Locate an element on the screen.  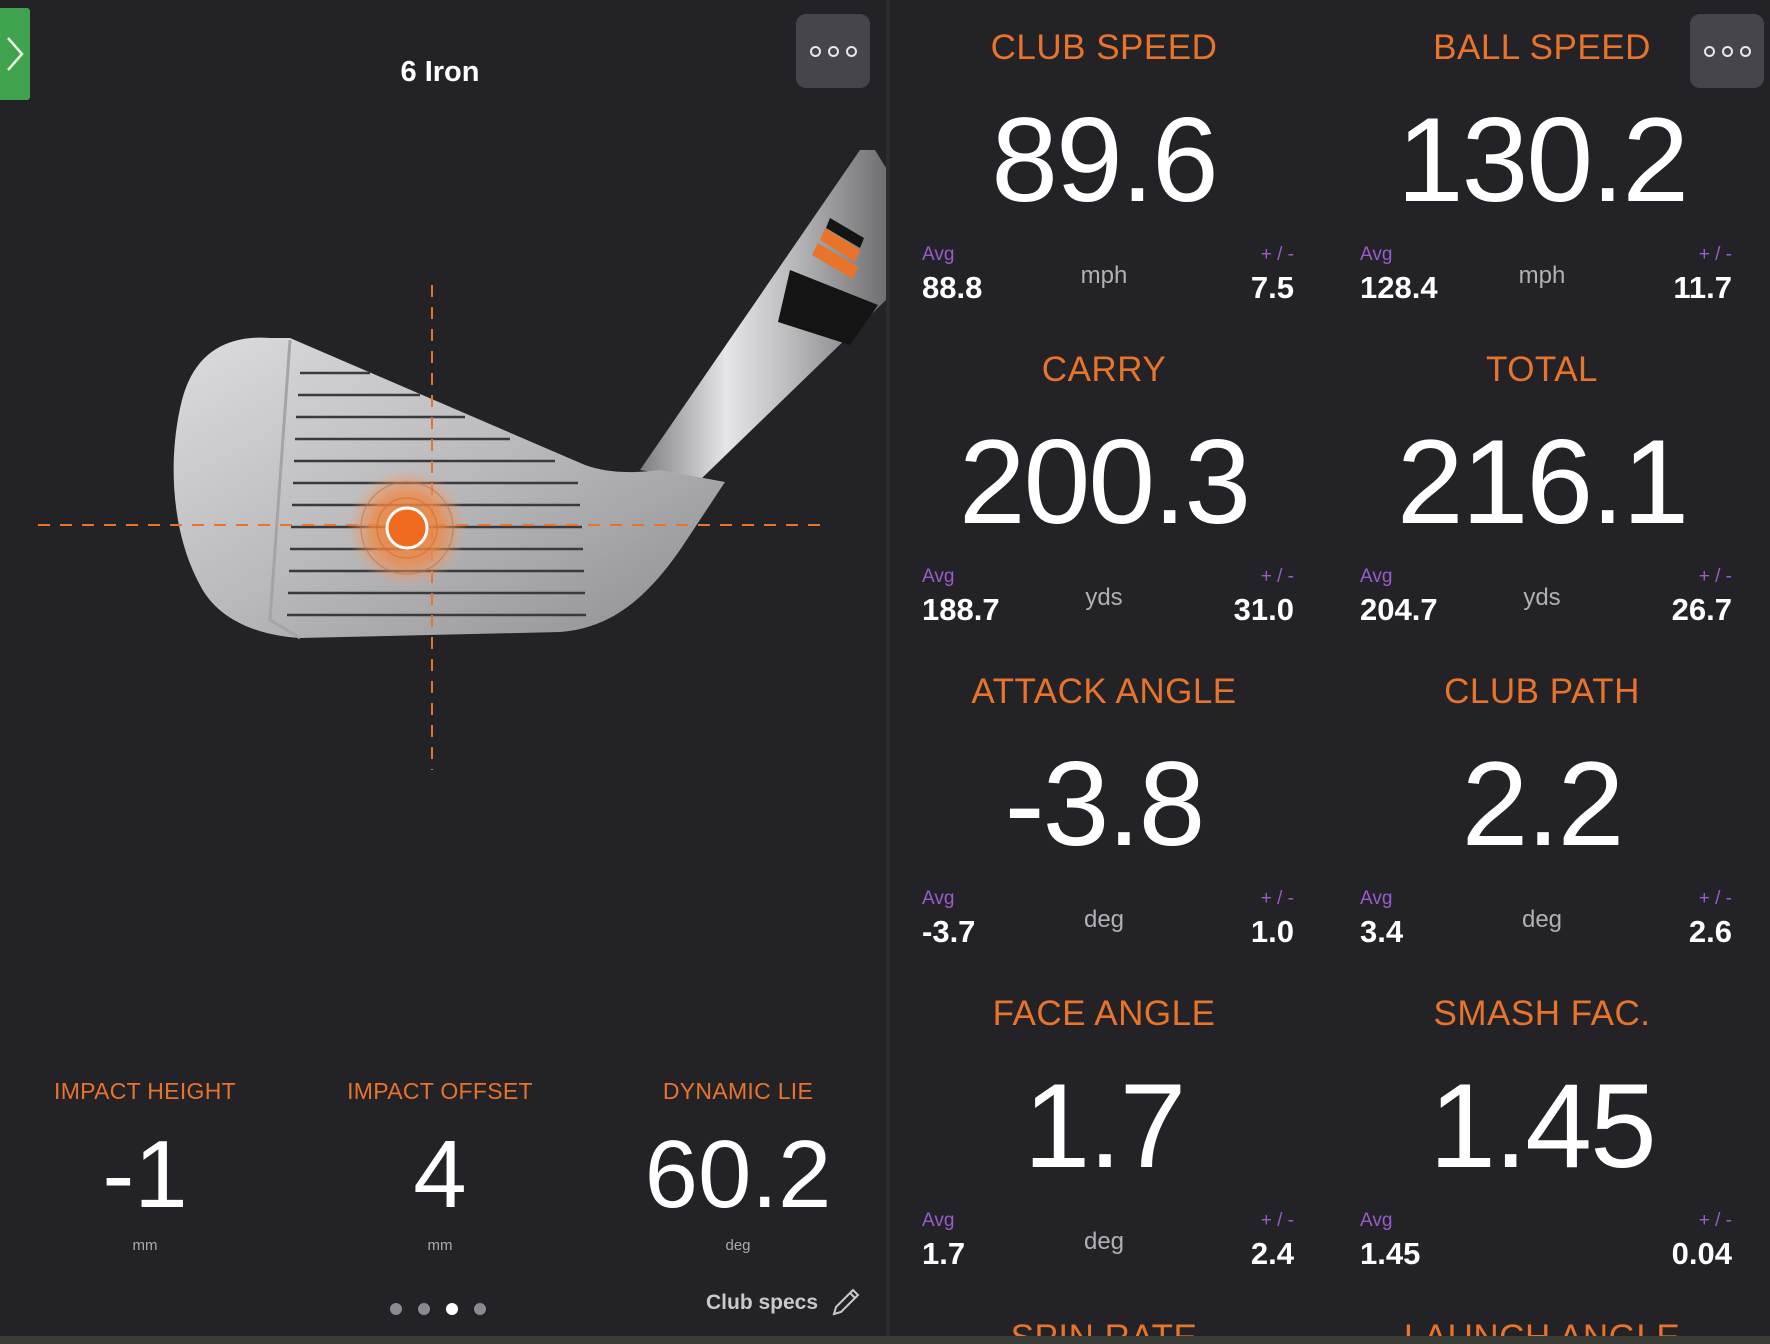
metrics-more-options-button is located at coordinates (1727, 51).